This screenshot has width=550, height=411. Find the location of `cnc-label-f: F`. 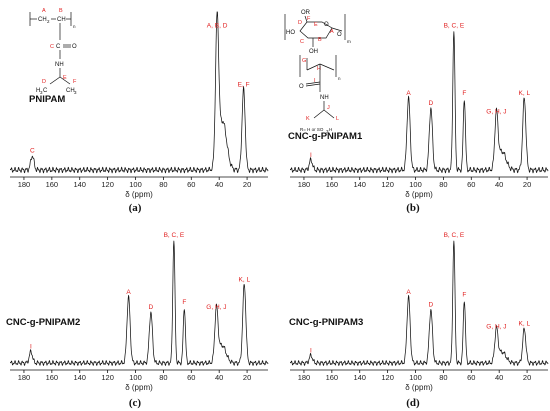

cnc-label-f: F is located at coordinates (309, 19).